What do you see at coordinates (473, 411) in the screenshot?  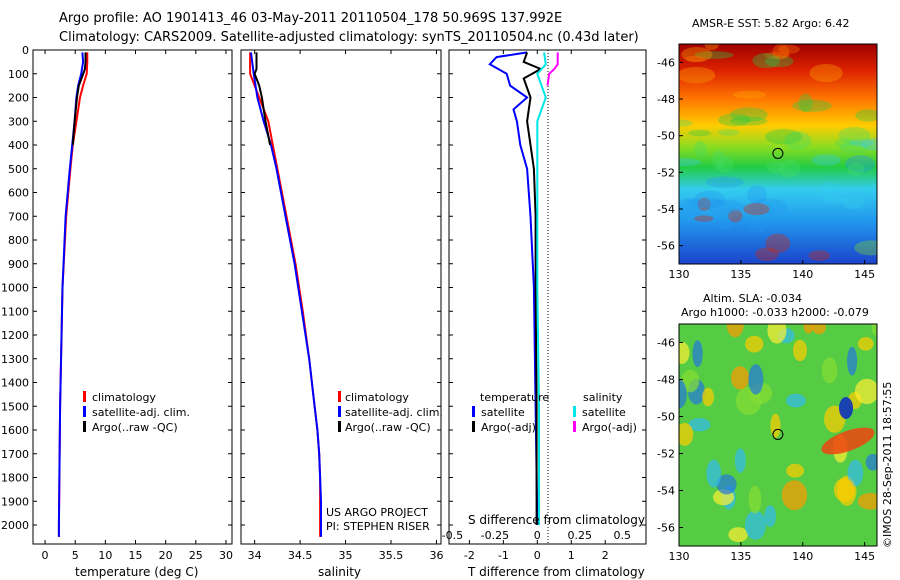 I see `legend-swatch-t-satellite` at bounding box center [473, 411].